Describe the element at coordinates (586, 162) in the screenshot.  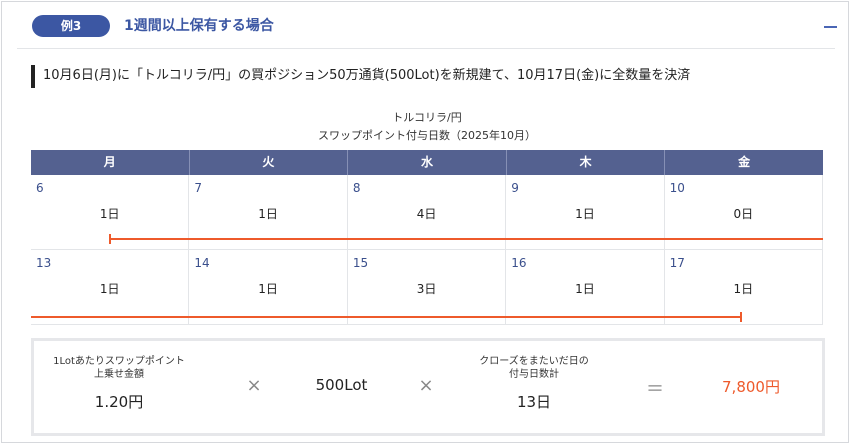
I see `weekday-thu: 木` at that location.